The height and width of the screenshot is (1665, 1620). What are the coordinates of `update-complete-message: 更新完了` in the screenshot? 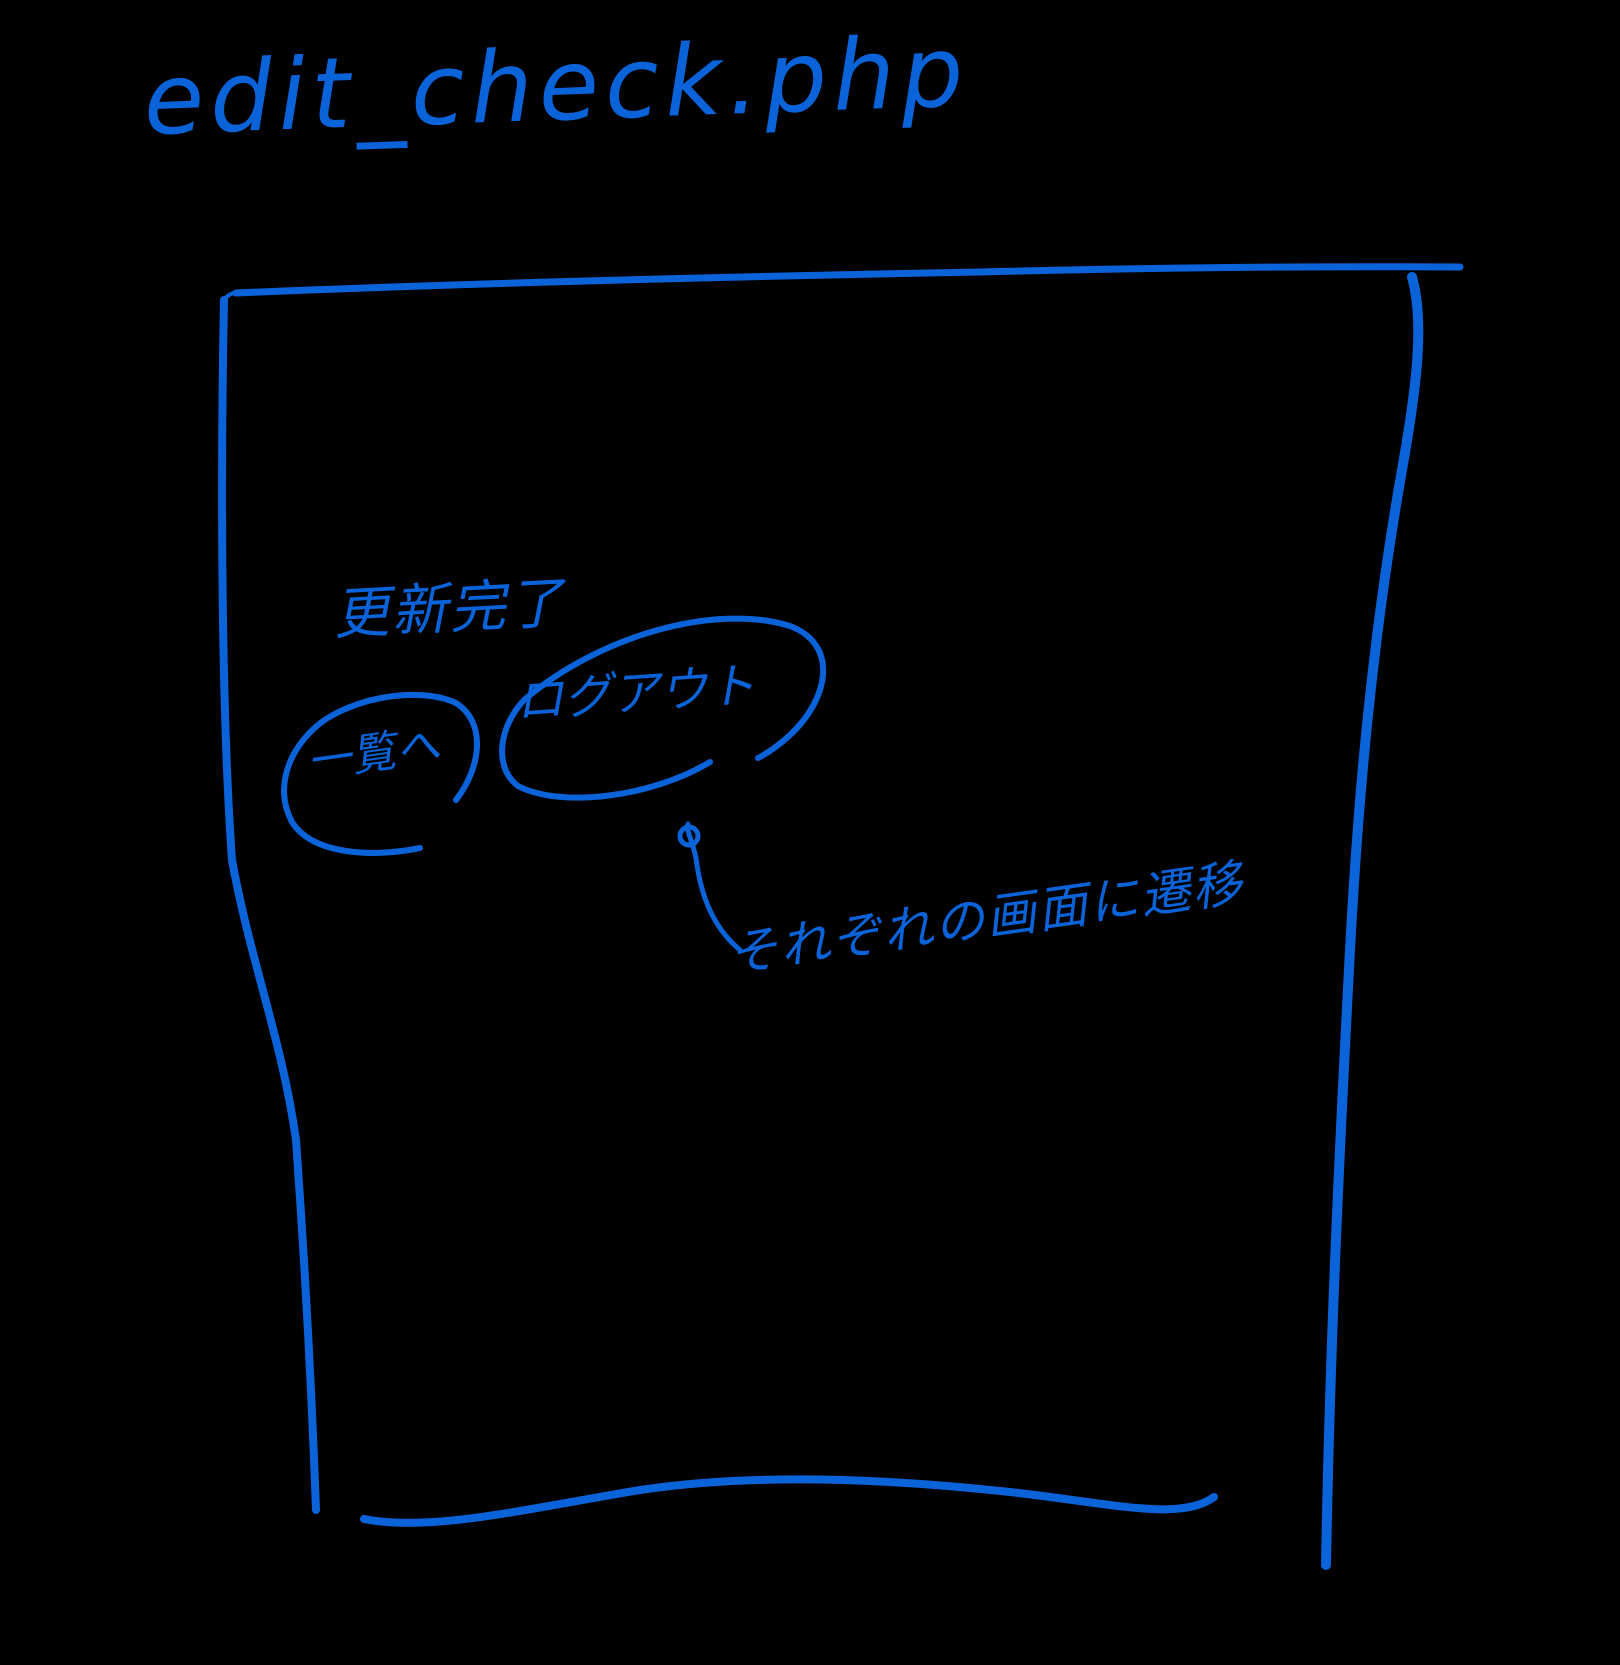 It's located at (449, 609).